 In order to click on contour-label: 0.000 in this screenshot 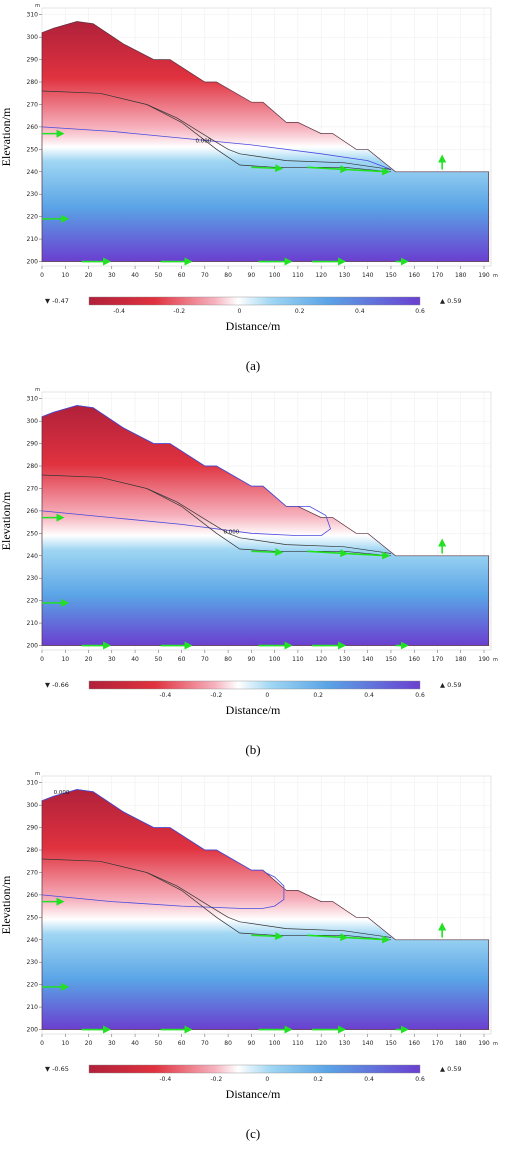, I will do `click(204, 142)`.